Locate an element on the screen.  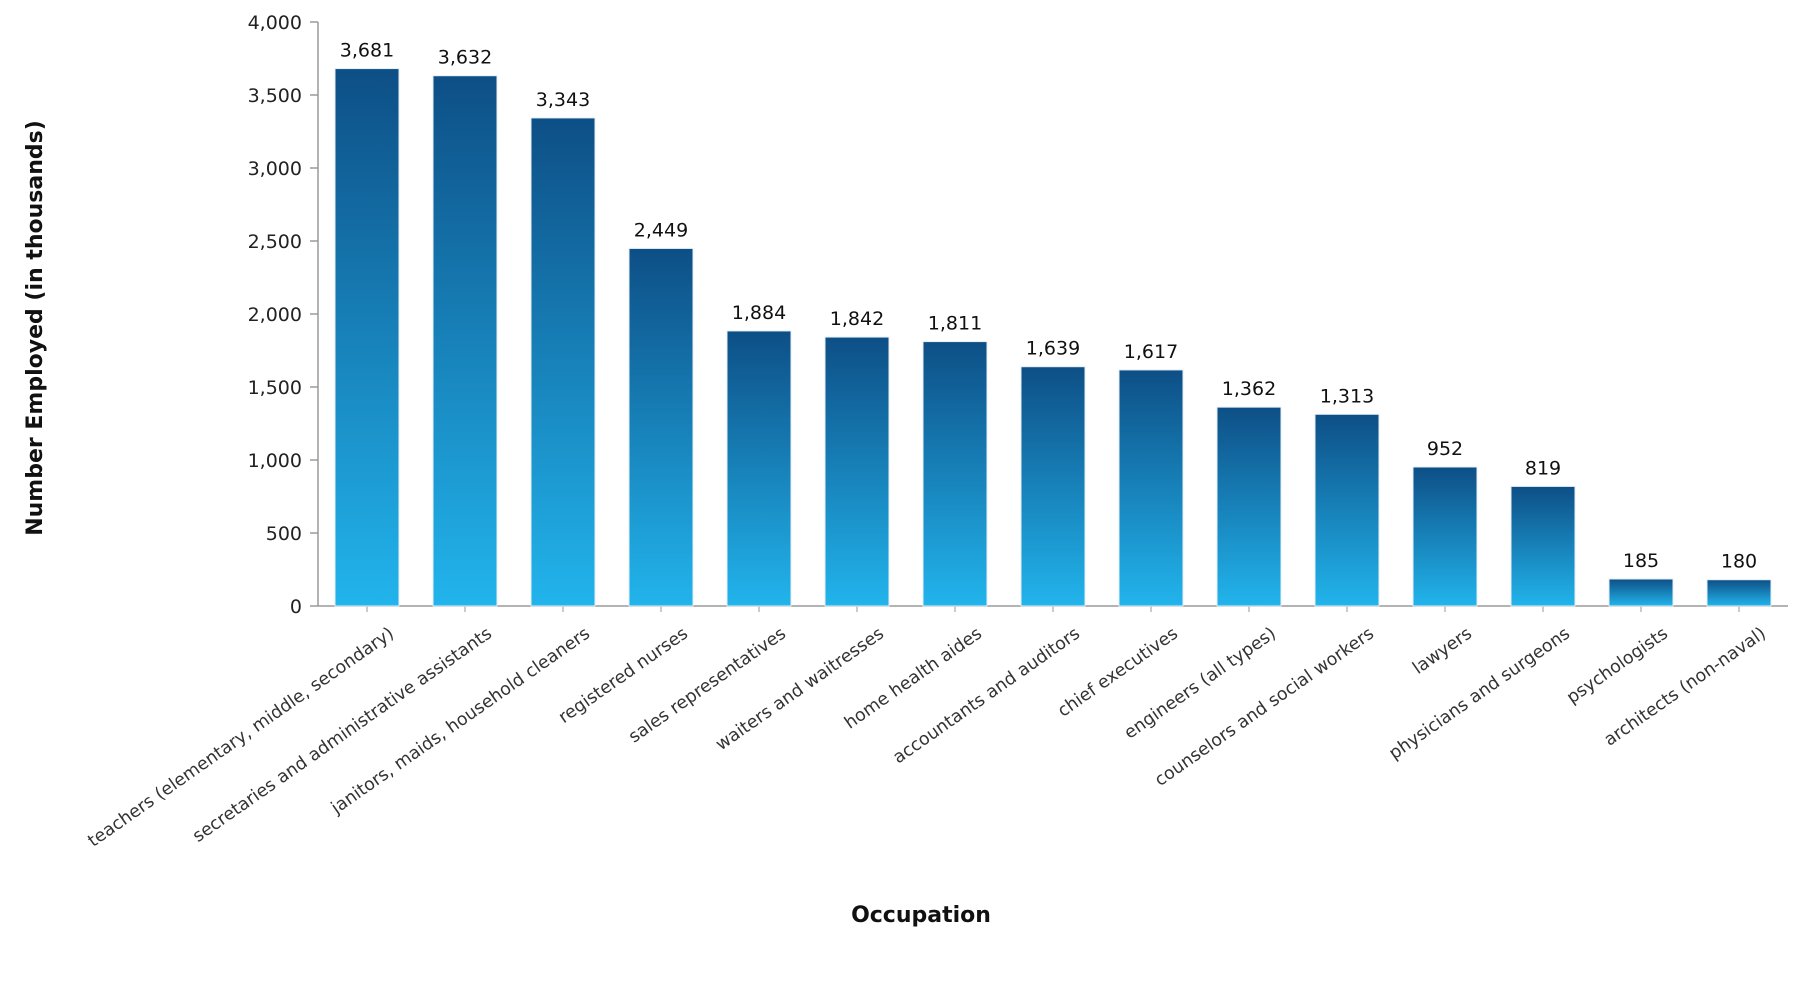
data-label: 3,681 is located at coordinates (367, 51).